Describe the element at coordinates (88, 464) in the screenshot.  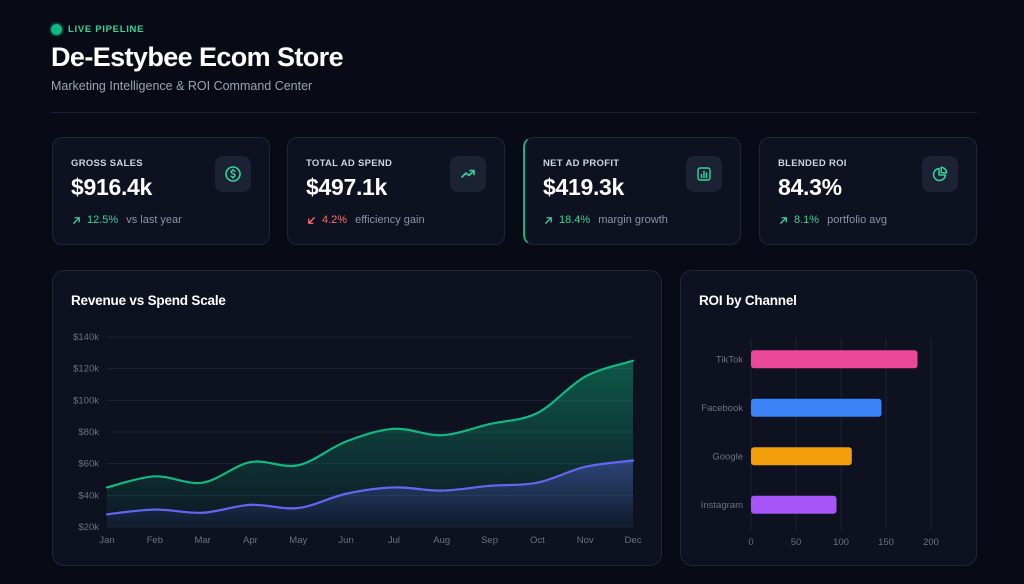
I see `y-tick-label: $60k` at that location.